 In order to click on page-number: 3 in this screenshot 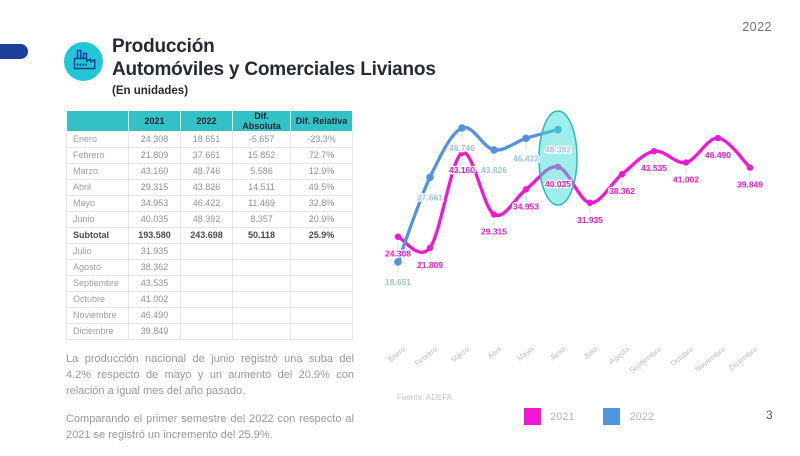, I will do `click(769, 415)`.